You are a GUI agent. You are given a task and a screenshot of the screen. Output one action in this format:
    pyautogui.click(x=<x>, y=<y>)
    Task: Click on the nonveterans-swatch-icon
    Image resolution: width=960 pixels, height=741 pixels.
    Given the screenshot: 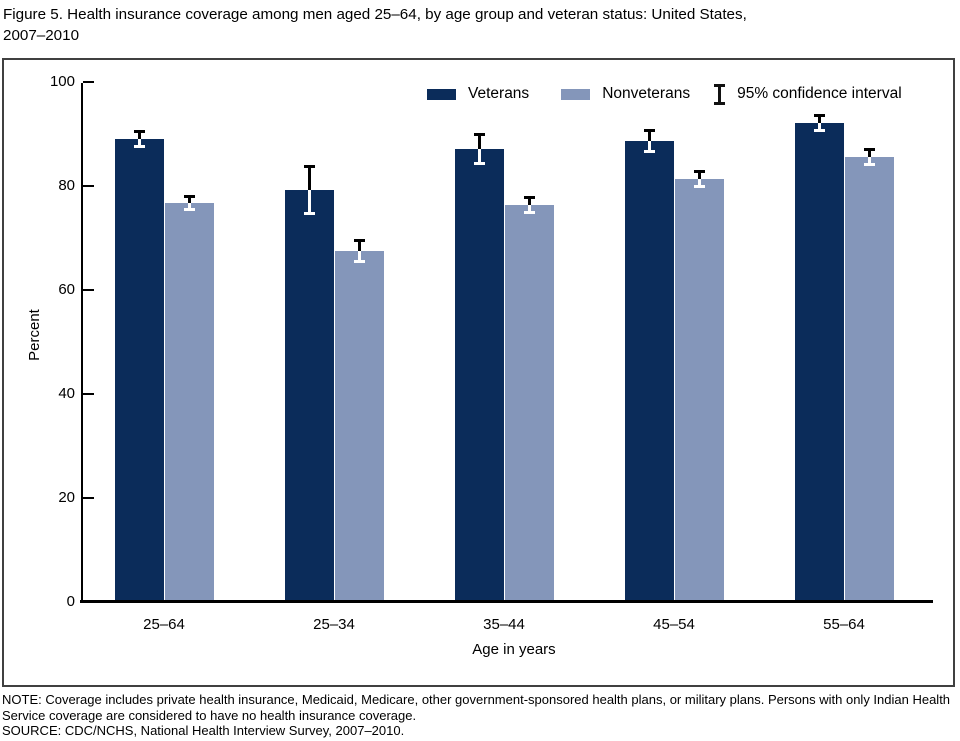 What is the action you would take?
    pyautogui.click(x=576, y=94)
    